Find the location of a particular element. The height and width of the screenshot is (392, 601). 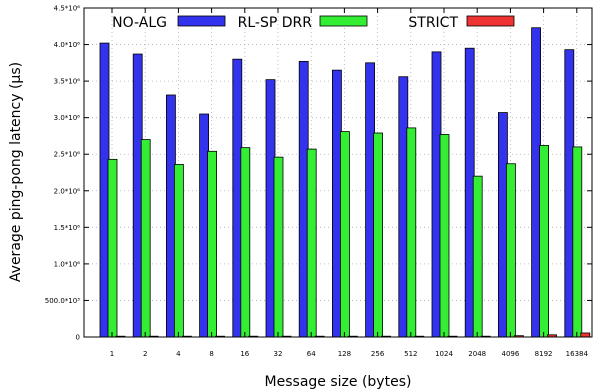

x-tick-label: 16384 is located at coordinates (577, 354).